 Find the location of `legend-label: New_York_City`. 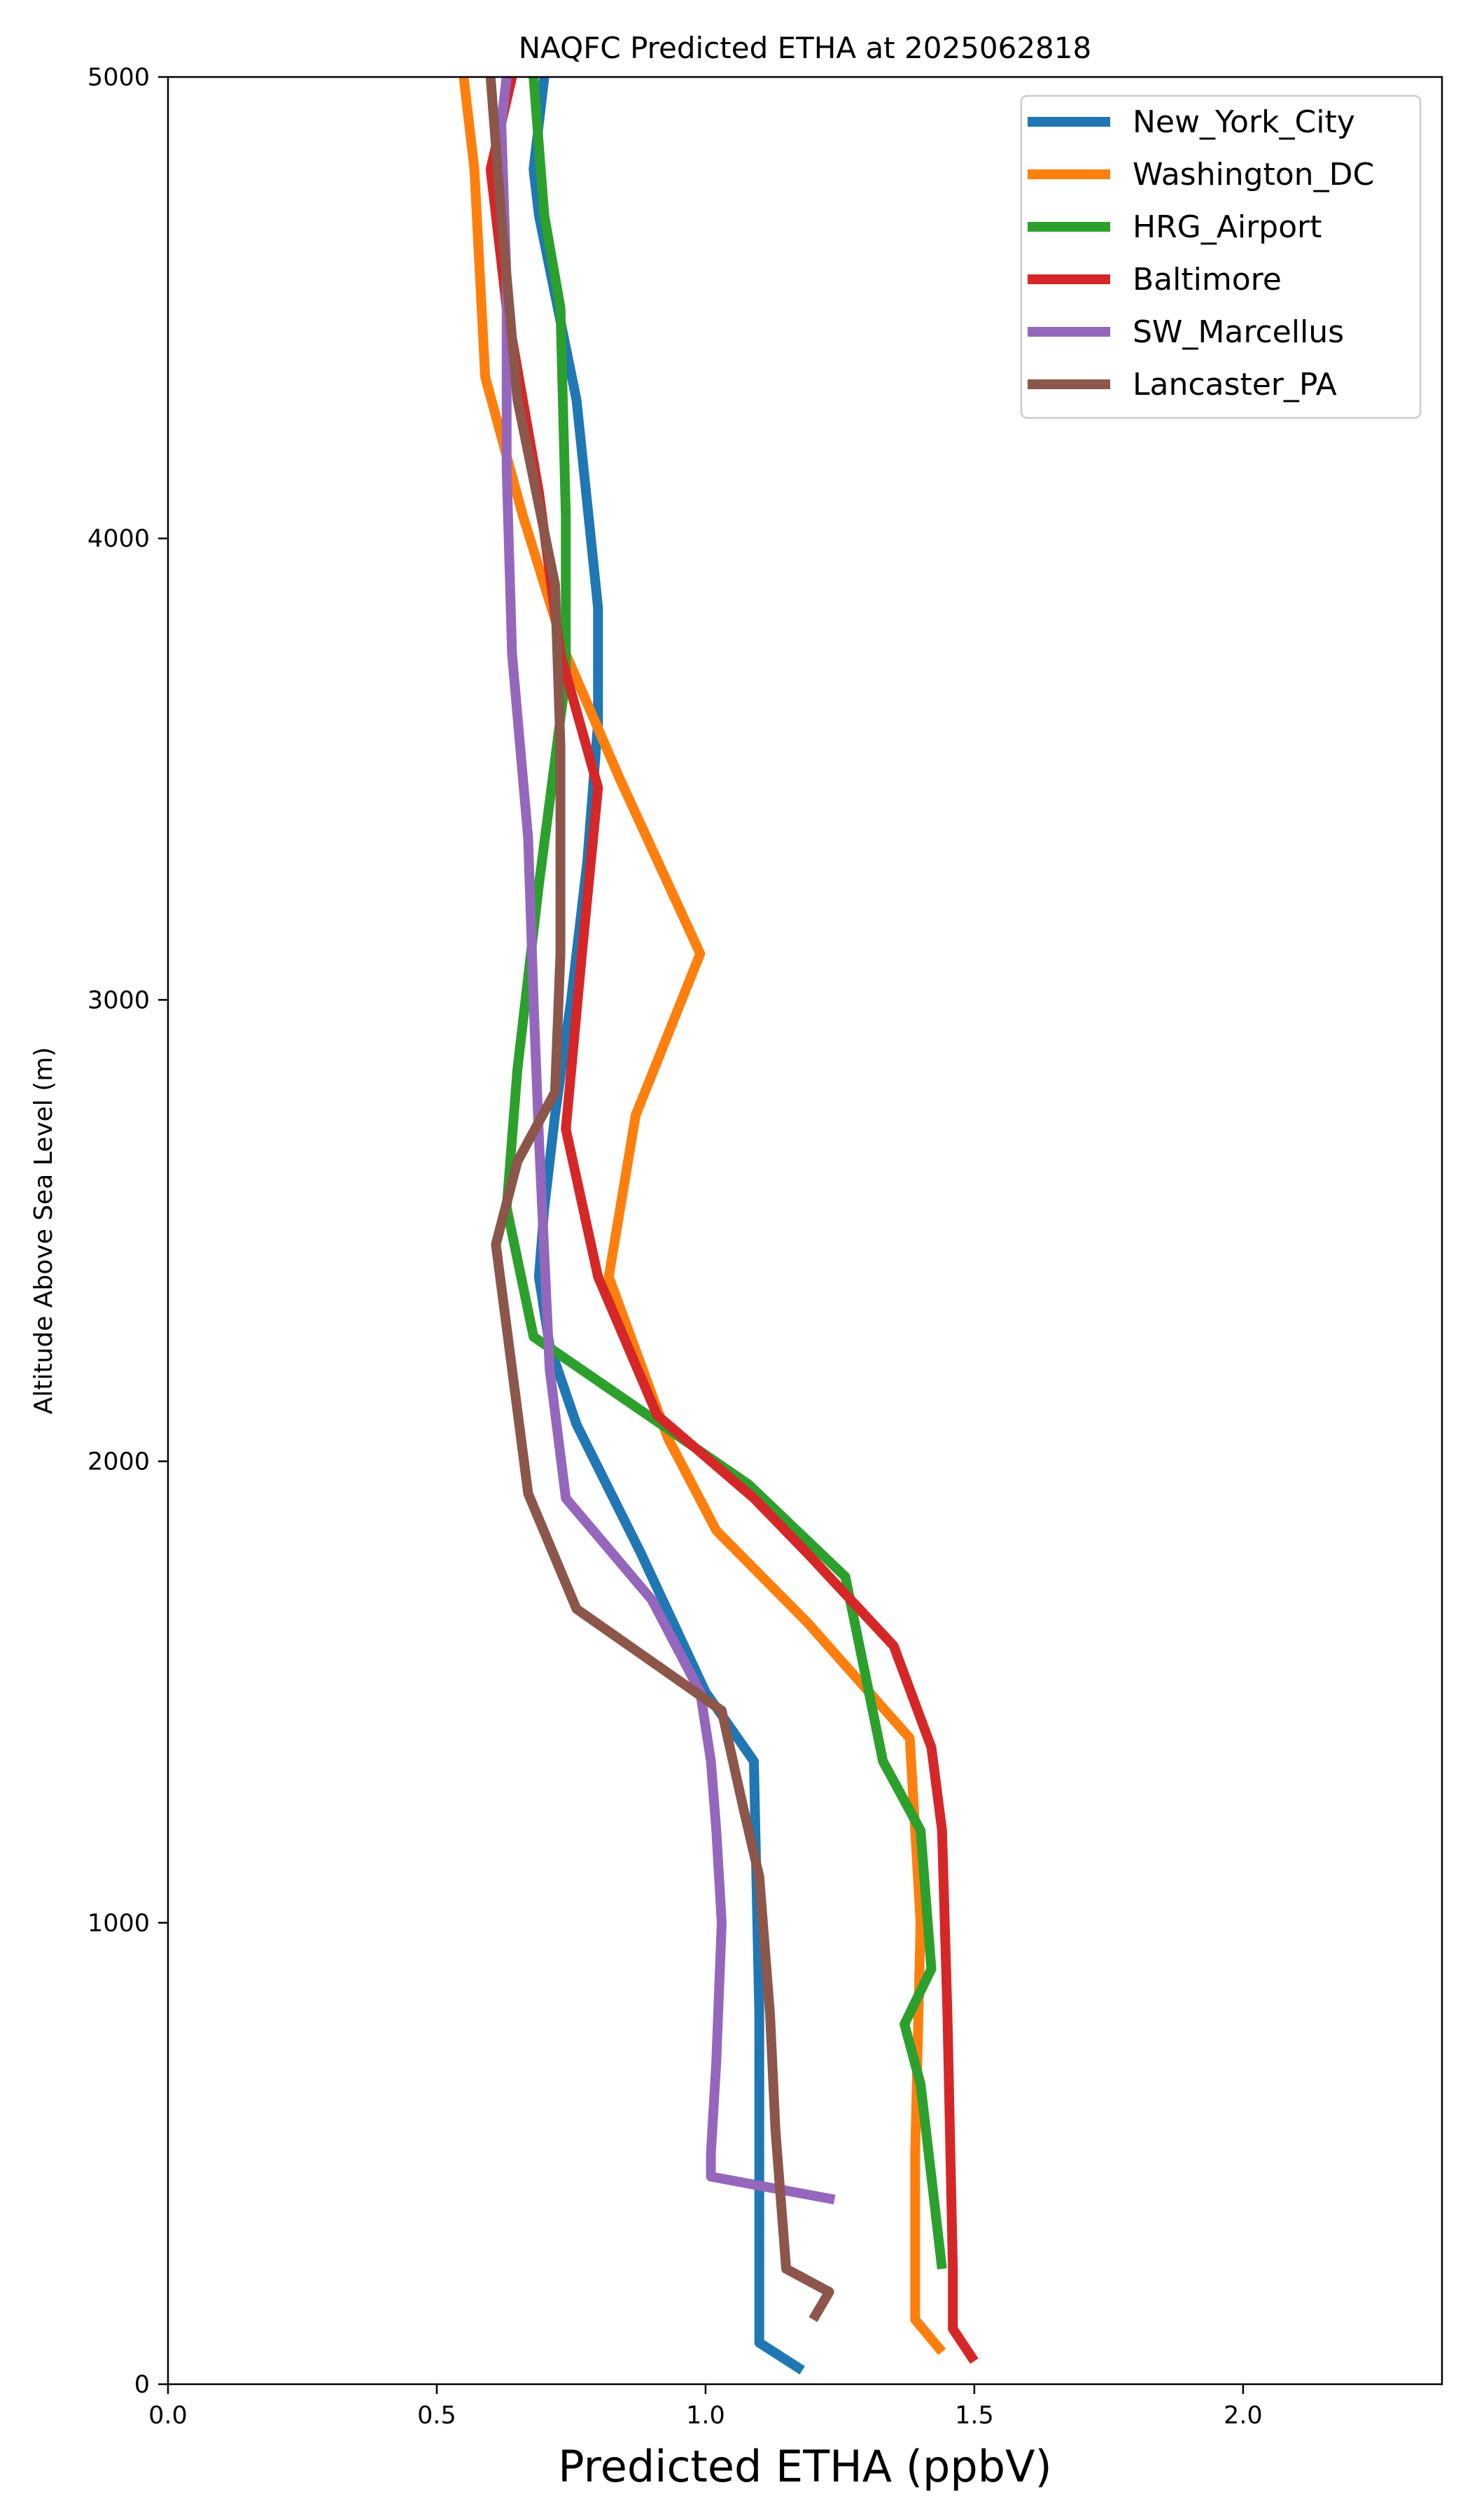

legend-label: New_York_City is located at coordinates (1244, 122).